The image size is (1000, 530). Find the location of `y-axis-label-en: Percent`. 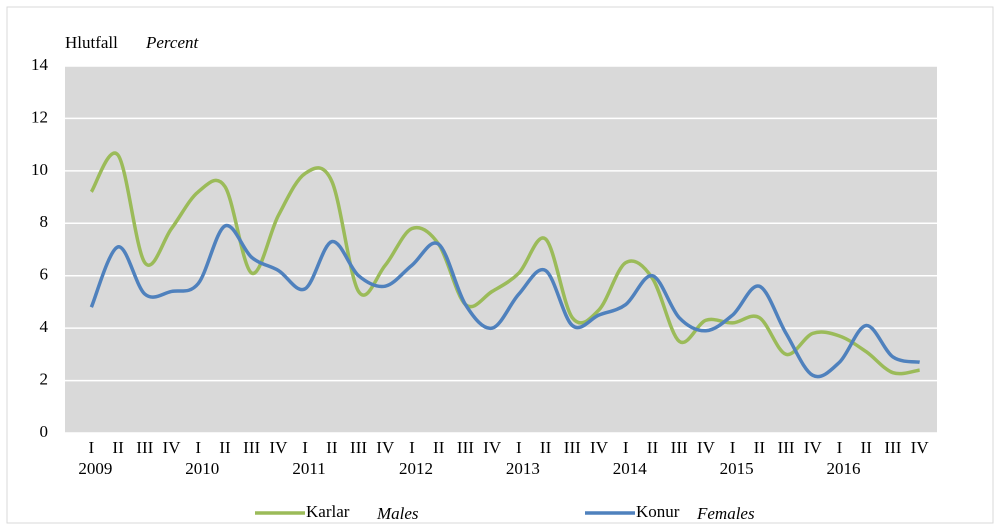

y-axis-label-en: Percent is located at coordinates (172, 42).